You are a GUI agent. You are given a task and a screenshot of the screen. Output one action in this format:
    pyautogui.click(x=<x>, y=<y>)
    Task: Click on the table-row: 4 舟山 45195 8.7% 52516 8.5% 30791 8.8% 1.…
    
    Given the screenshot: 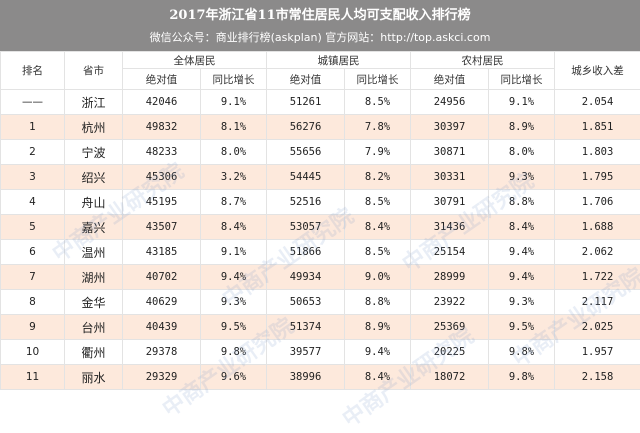 What is the action you would take?
    pyautogui.click(x=320, y=202)
    